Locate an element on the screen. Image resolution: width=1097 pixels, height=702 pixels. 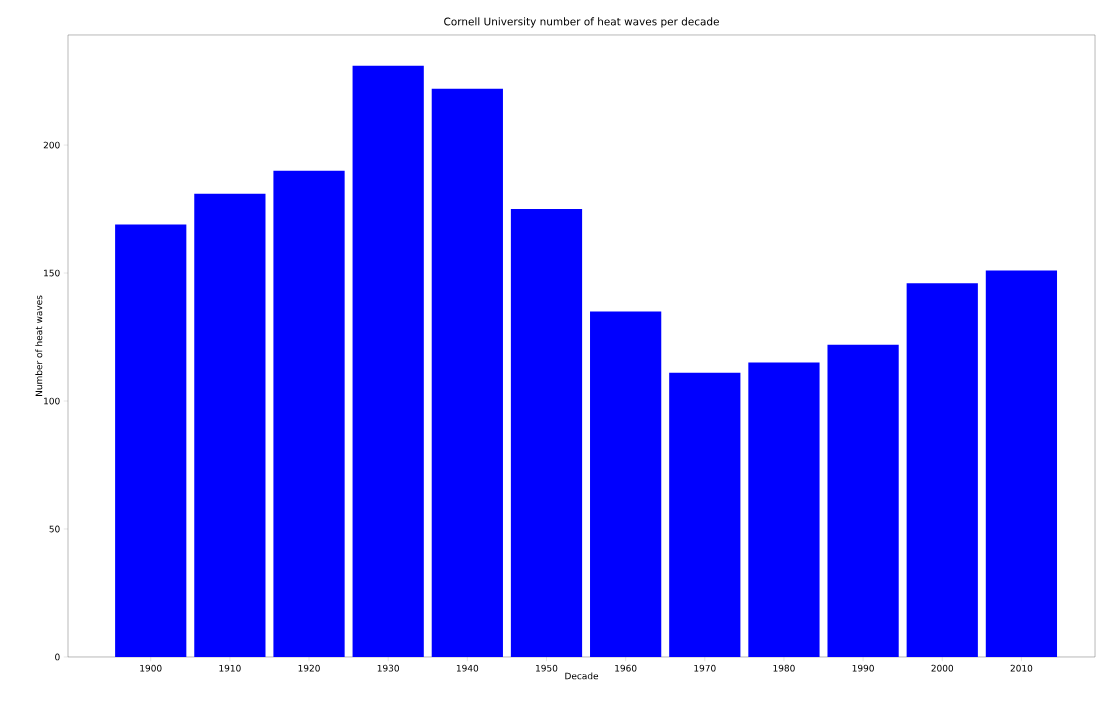
y-tick-label: 150 is located at coordinates (52, 273).